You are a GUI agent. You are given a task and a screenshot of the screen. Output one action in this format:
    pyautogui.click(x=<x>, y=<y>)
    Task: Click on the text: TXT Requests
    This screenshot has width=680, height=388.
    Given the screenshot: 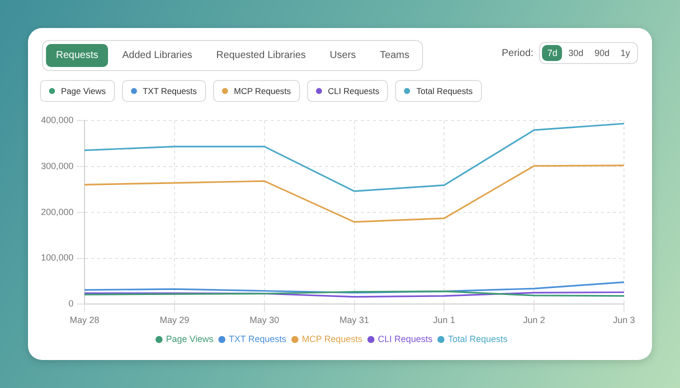 What is the action you would take?
    pyautogui.click(x=169, y=91)
    